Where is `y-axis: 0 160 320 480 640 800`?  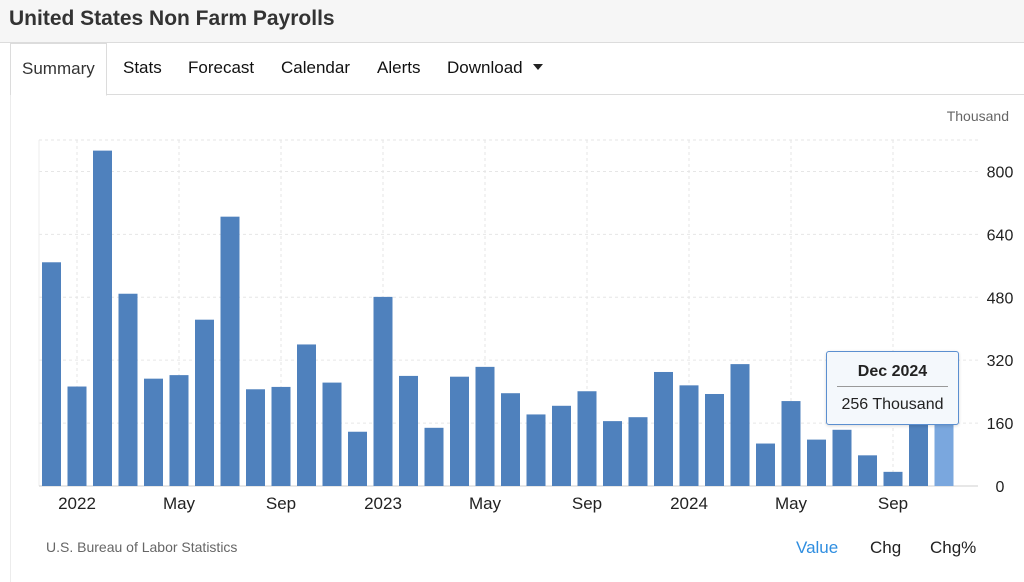 y-axis: 0 160 320 480 640 800 is located at coordinates (1000, 330).